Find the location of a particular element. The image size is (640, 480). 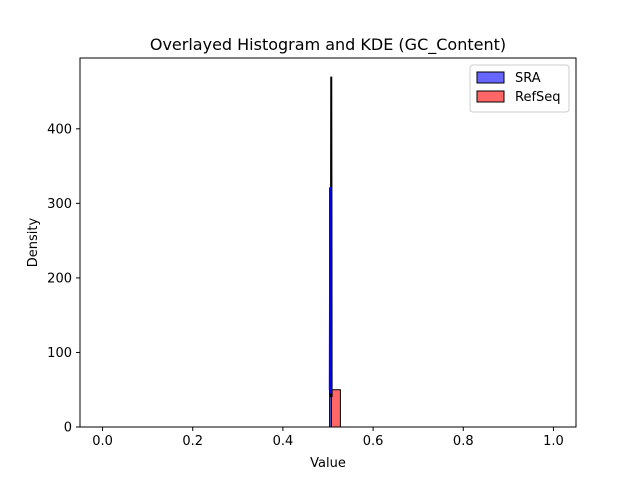

legend: SRA RefSeq is located at coordinates (519, 88).